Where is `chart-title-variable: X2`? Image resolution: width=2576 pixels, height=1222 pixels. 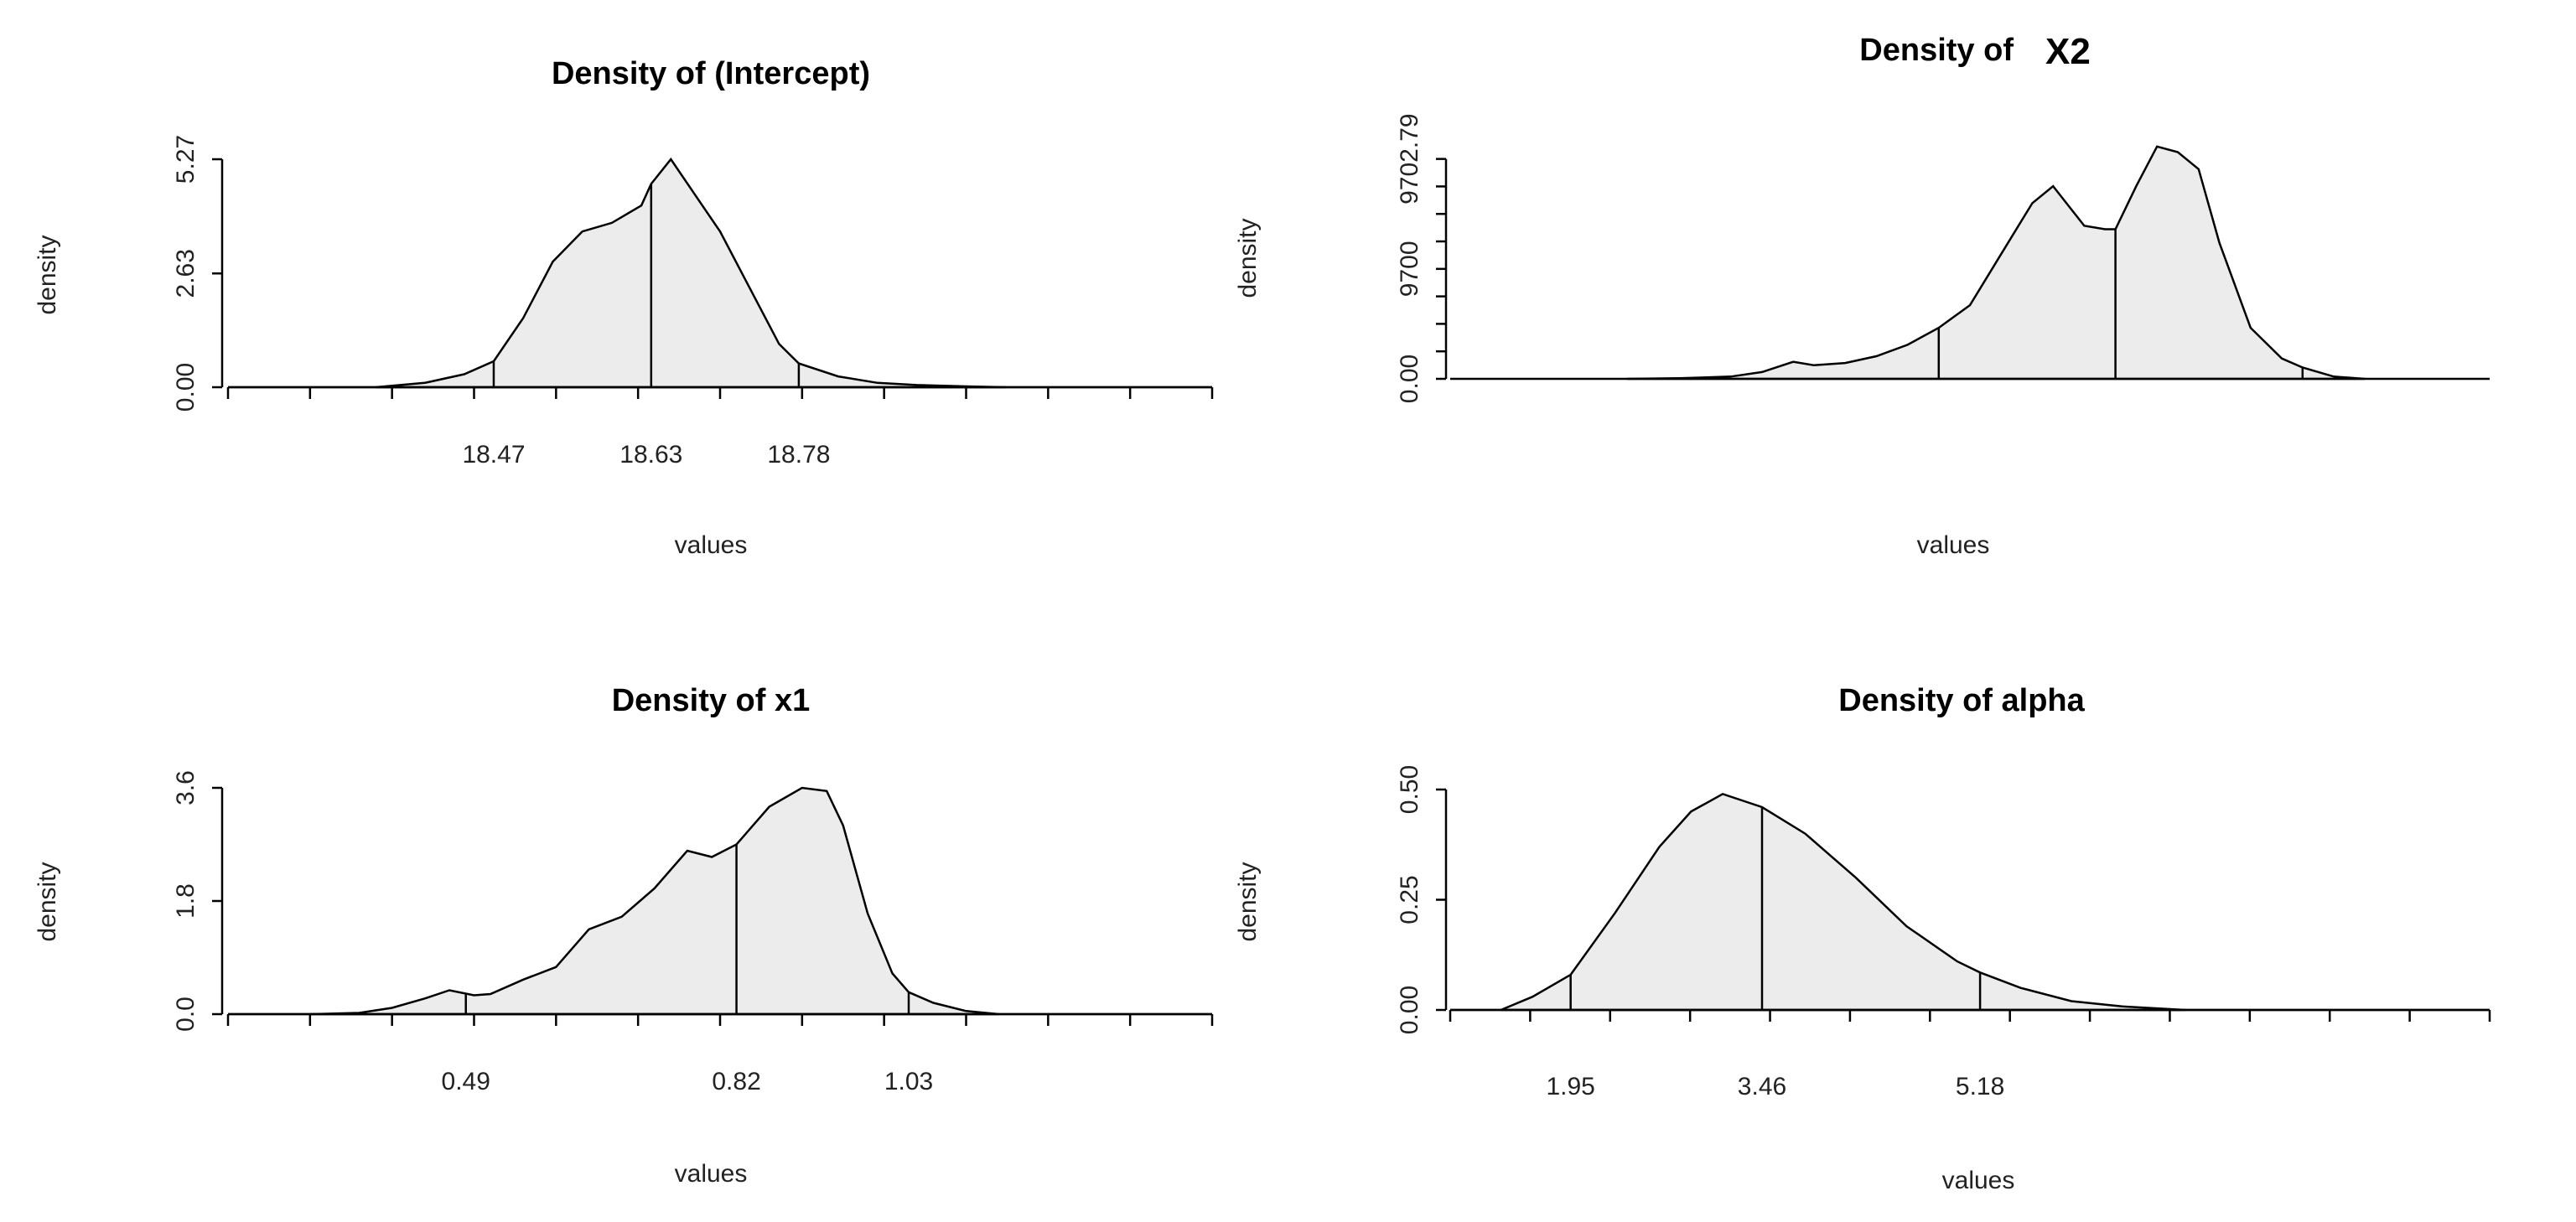
chart-title-variable: X2 is located at coordinates (2068, 51).